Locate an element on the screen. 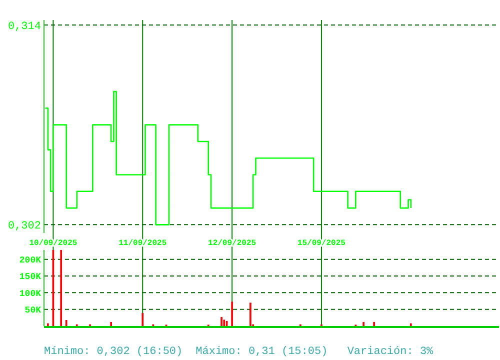 This screenshot has height=360, width=500. y-tick-label: 150K is located at coordinates (30, 277).